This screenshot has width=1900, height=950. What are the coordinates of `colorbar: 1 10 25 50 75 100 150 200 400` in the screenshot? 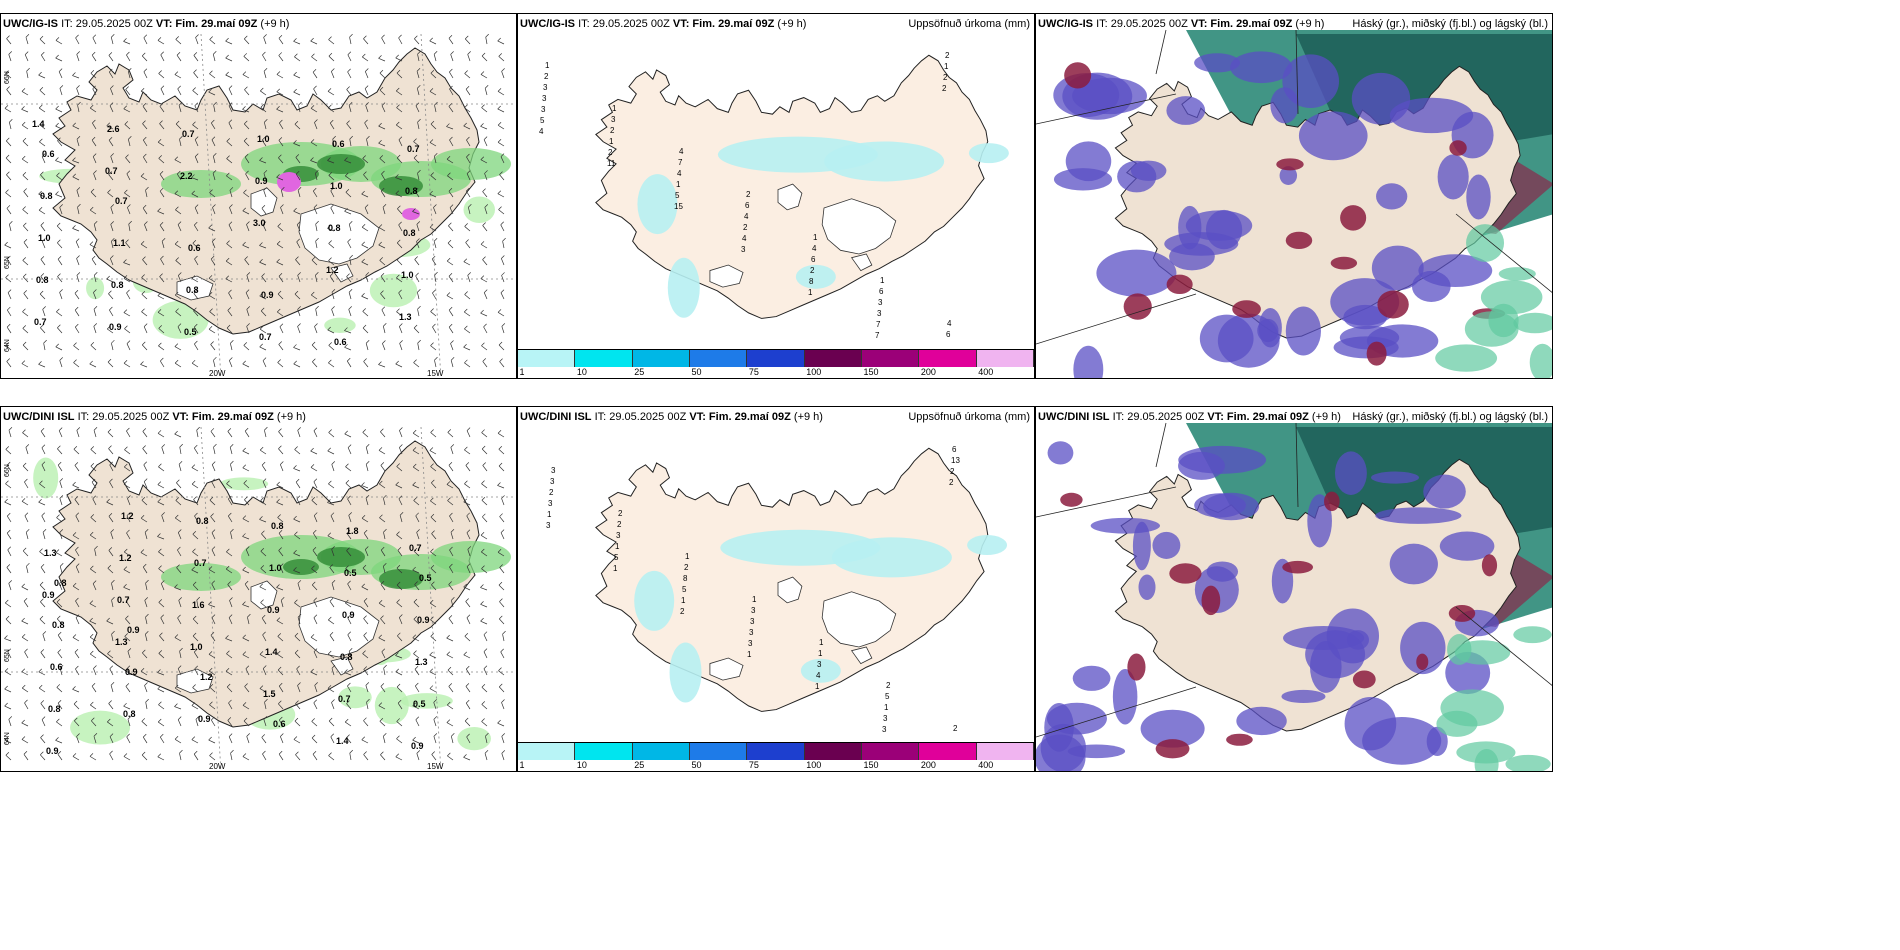 It's located at (776, 363).